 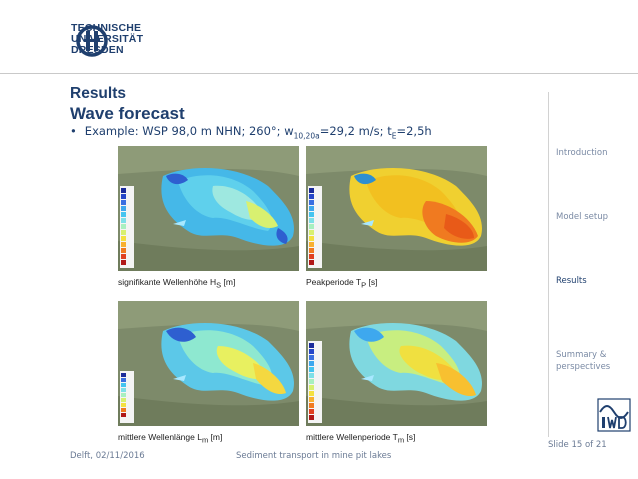 I want to click on tu-dresden-logo-icon, so click(x=92, y=41).